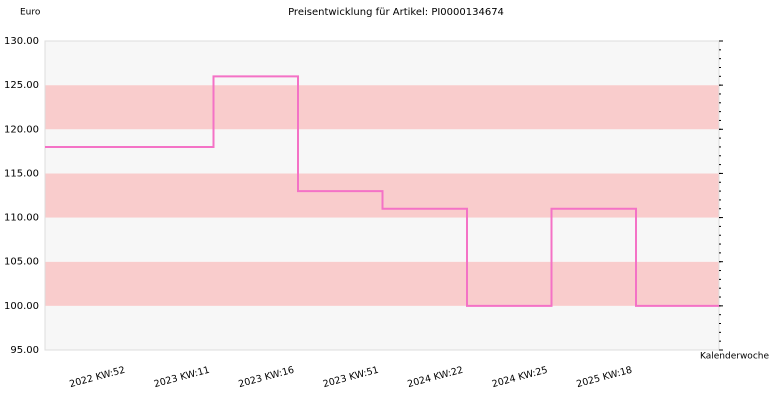 Image resolution: width=770 pixels, height=400 pixels. What do you see at coordinates (21, 129) in the screenshot?
I see `y-tick-label: 120.00` at bounding box center [21, 129].